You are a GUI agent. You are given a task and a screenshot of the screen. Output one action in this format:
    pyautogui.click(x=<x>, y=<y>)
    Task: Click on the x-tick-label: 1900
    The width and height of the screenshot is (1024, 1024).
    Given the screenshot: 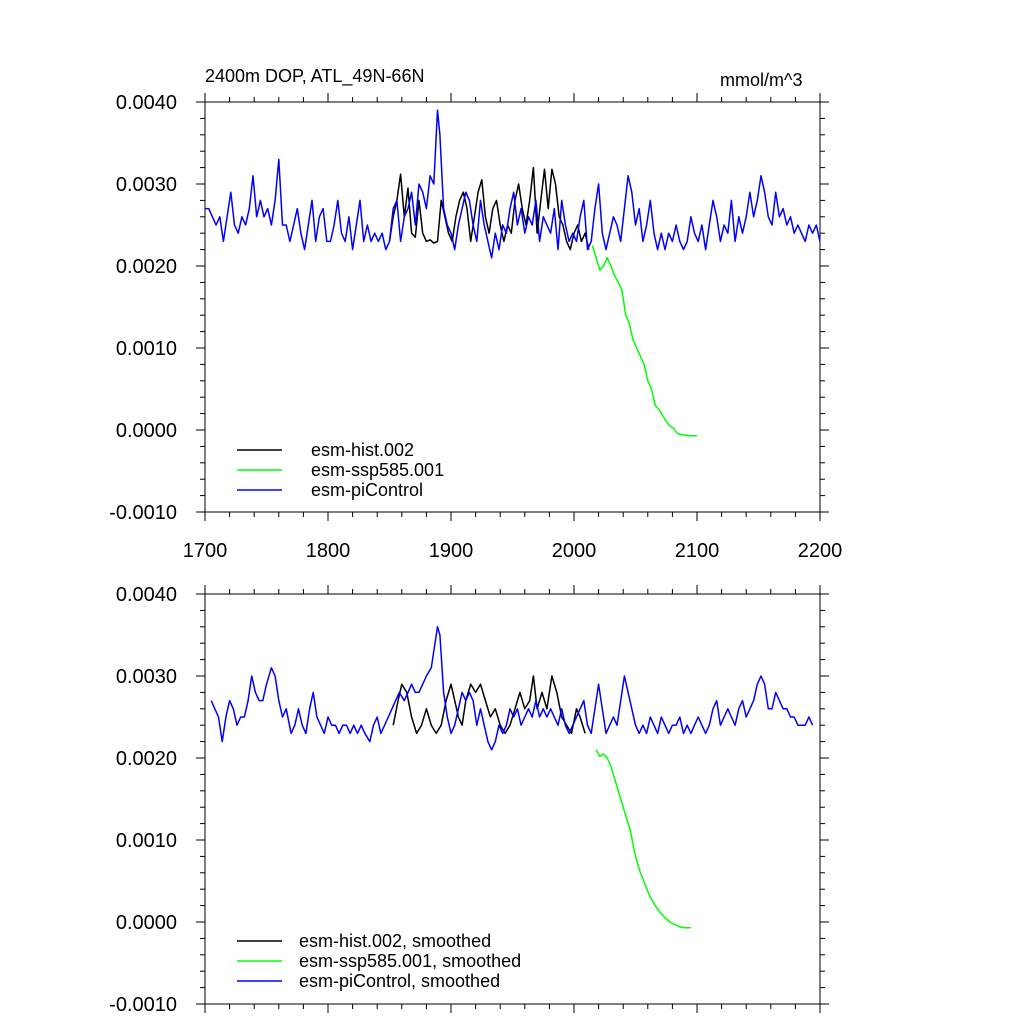 What is the action you would take?
    pyautogui.click(x=451, y=551)
    